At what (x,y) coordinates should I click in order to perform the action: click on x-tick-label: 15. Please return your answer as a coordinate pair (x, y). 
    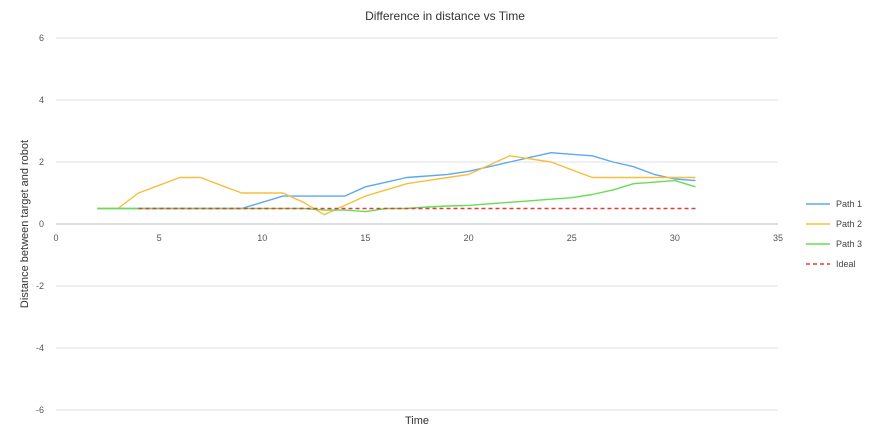
    Looking at the image, I should click on (365, 238).